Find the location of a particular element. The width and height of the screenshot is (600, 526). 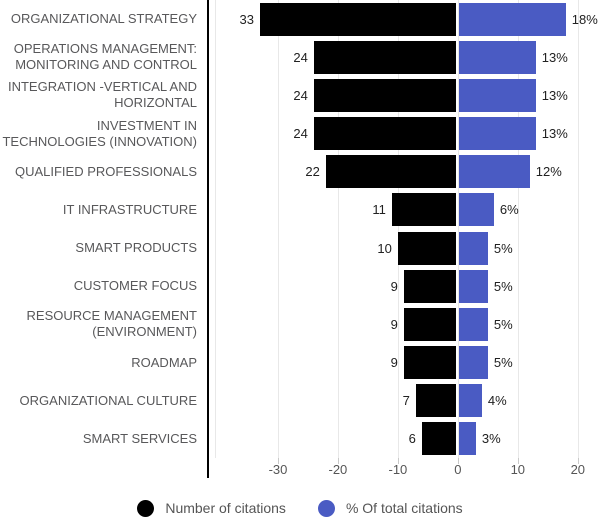

citations-value-label: 10 is located at coordinates (384, 248).